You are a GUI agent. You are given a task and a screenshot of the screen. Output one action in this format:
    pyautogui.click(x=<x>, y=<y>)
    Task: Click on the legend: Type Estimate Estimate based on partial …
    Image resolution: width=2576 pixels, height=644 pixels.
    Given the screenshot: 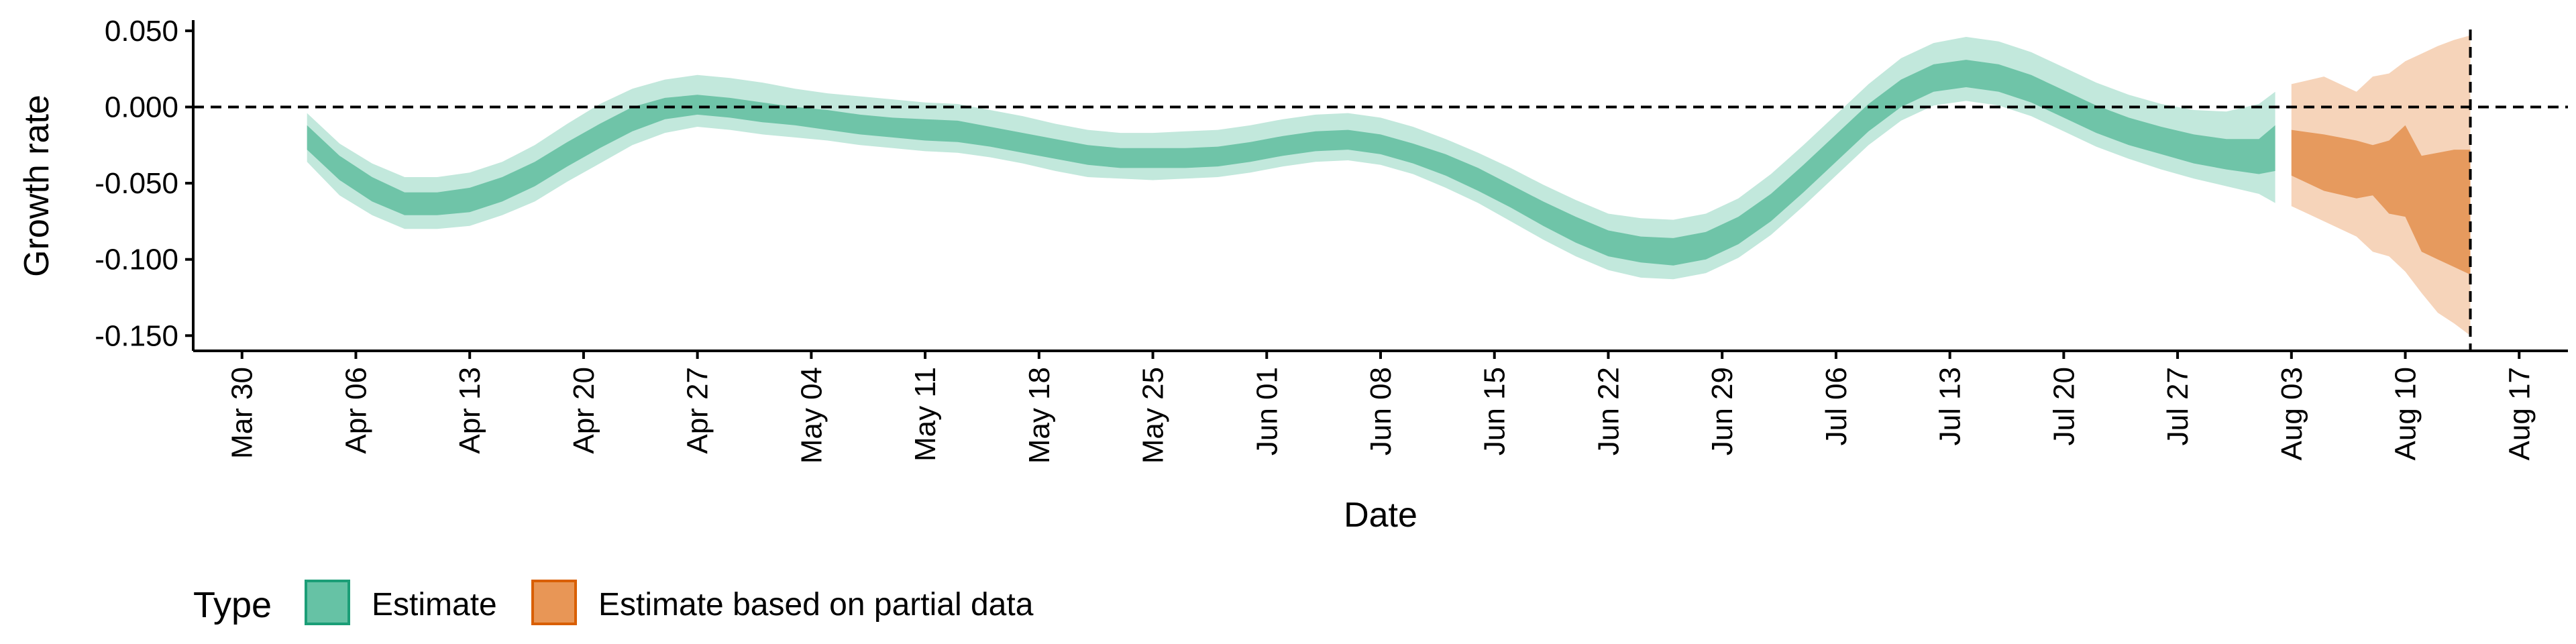 What is the action you would take?
    pyautogui.click(x=613, y=602)
    